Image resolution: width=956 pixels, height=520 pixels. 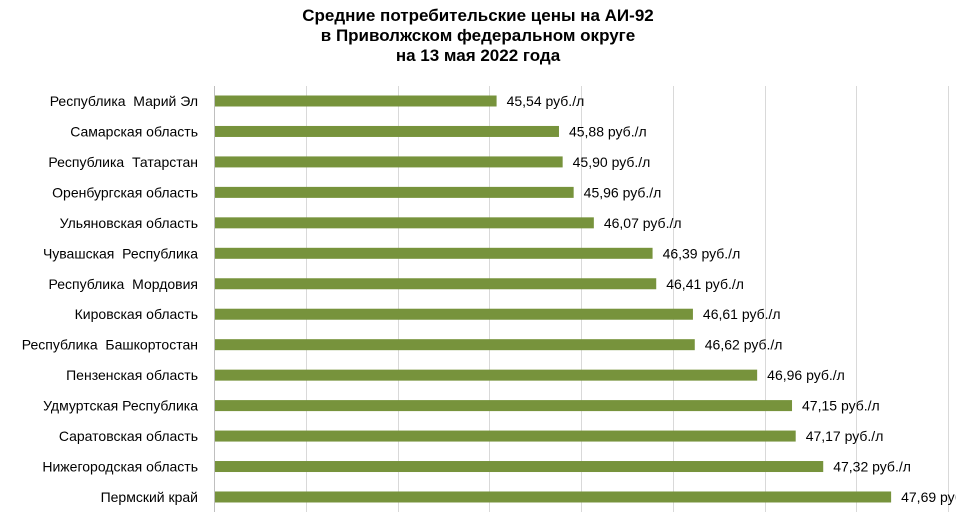 What do you see at coordinates (623, 192) in the screenshot?
I see `data-label: 45,96 руб./л` at bounding box center [623, 192].